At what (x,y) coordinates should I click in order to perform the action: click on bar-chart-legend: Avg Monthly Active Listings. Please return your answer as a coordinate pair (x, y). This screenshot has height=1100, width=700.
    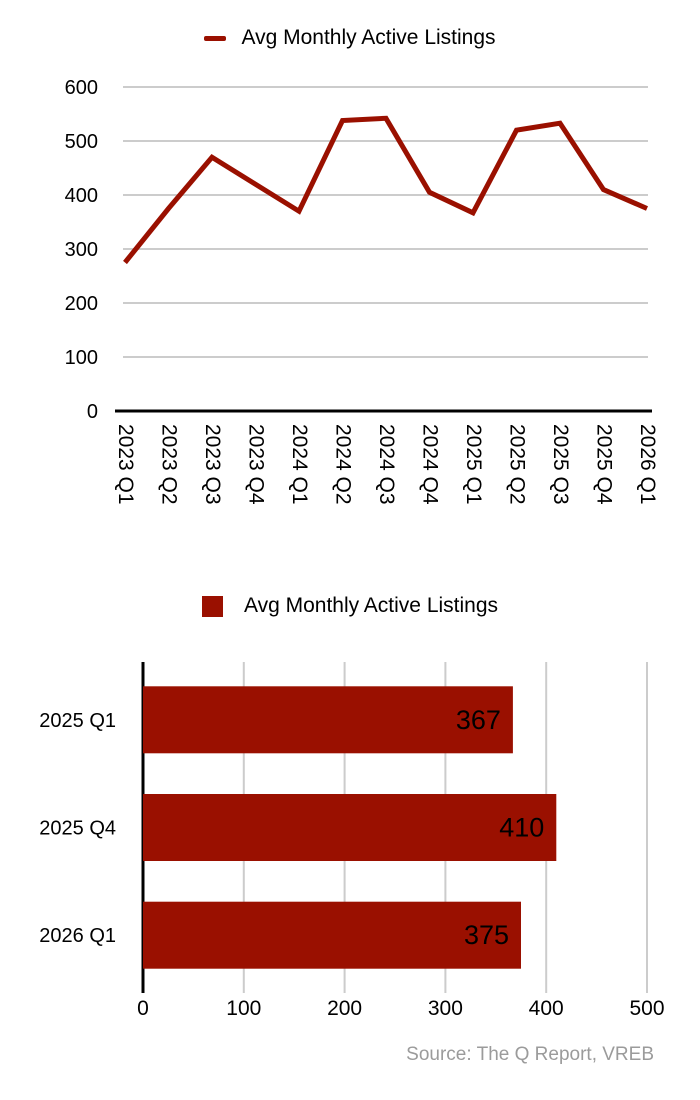
    Looking at the image, I should click on (350, 606).